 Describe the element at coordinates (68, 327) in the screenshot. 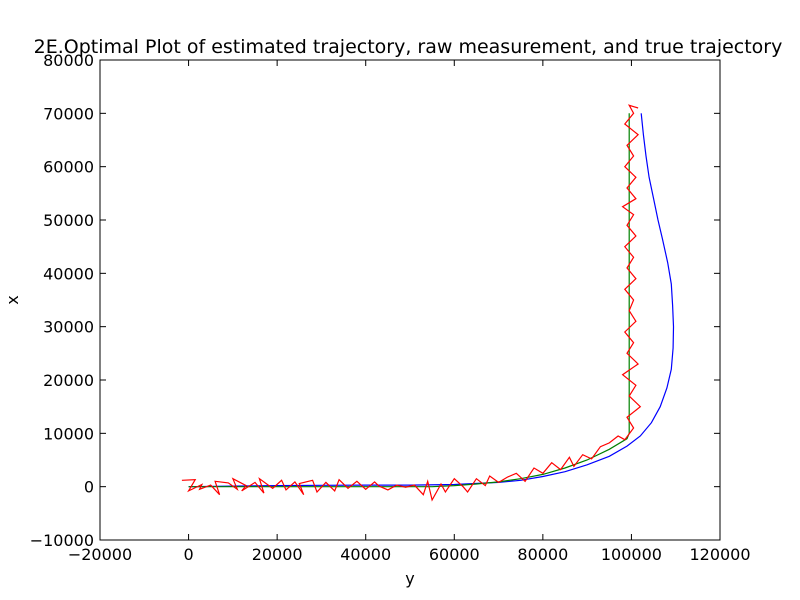

I see `y-tick-label: 30000` at that location.